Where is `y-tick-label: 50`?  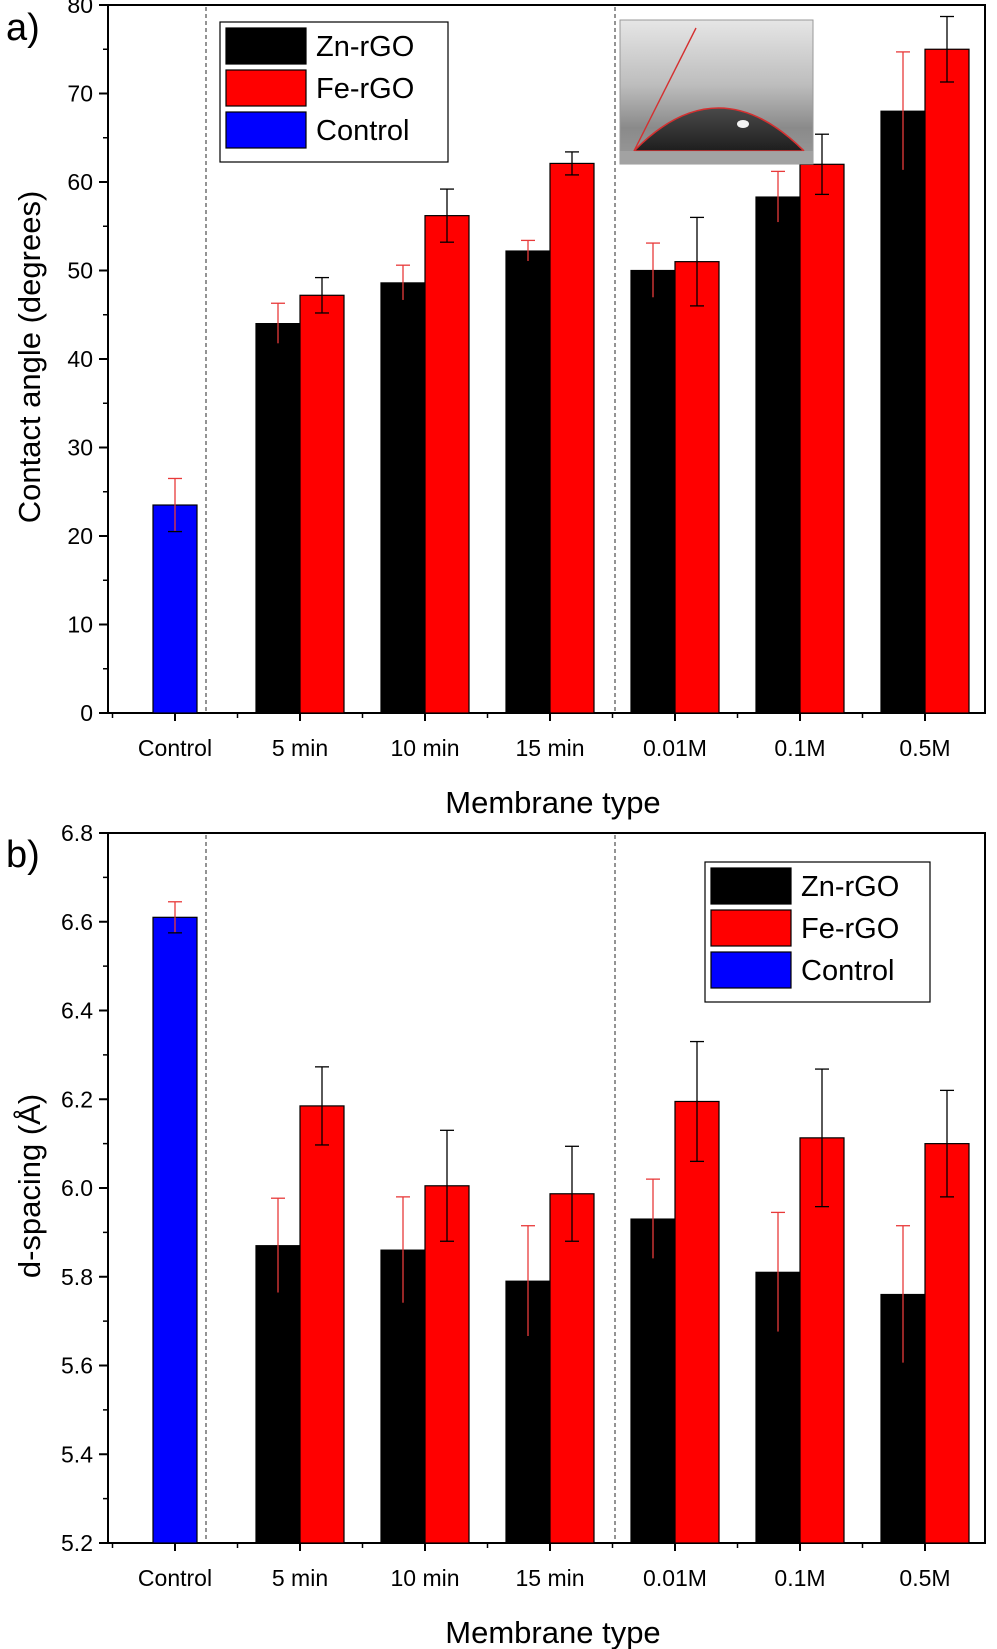
y-tick-label: 50 is located at coordinates (80, 271).